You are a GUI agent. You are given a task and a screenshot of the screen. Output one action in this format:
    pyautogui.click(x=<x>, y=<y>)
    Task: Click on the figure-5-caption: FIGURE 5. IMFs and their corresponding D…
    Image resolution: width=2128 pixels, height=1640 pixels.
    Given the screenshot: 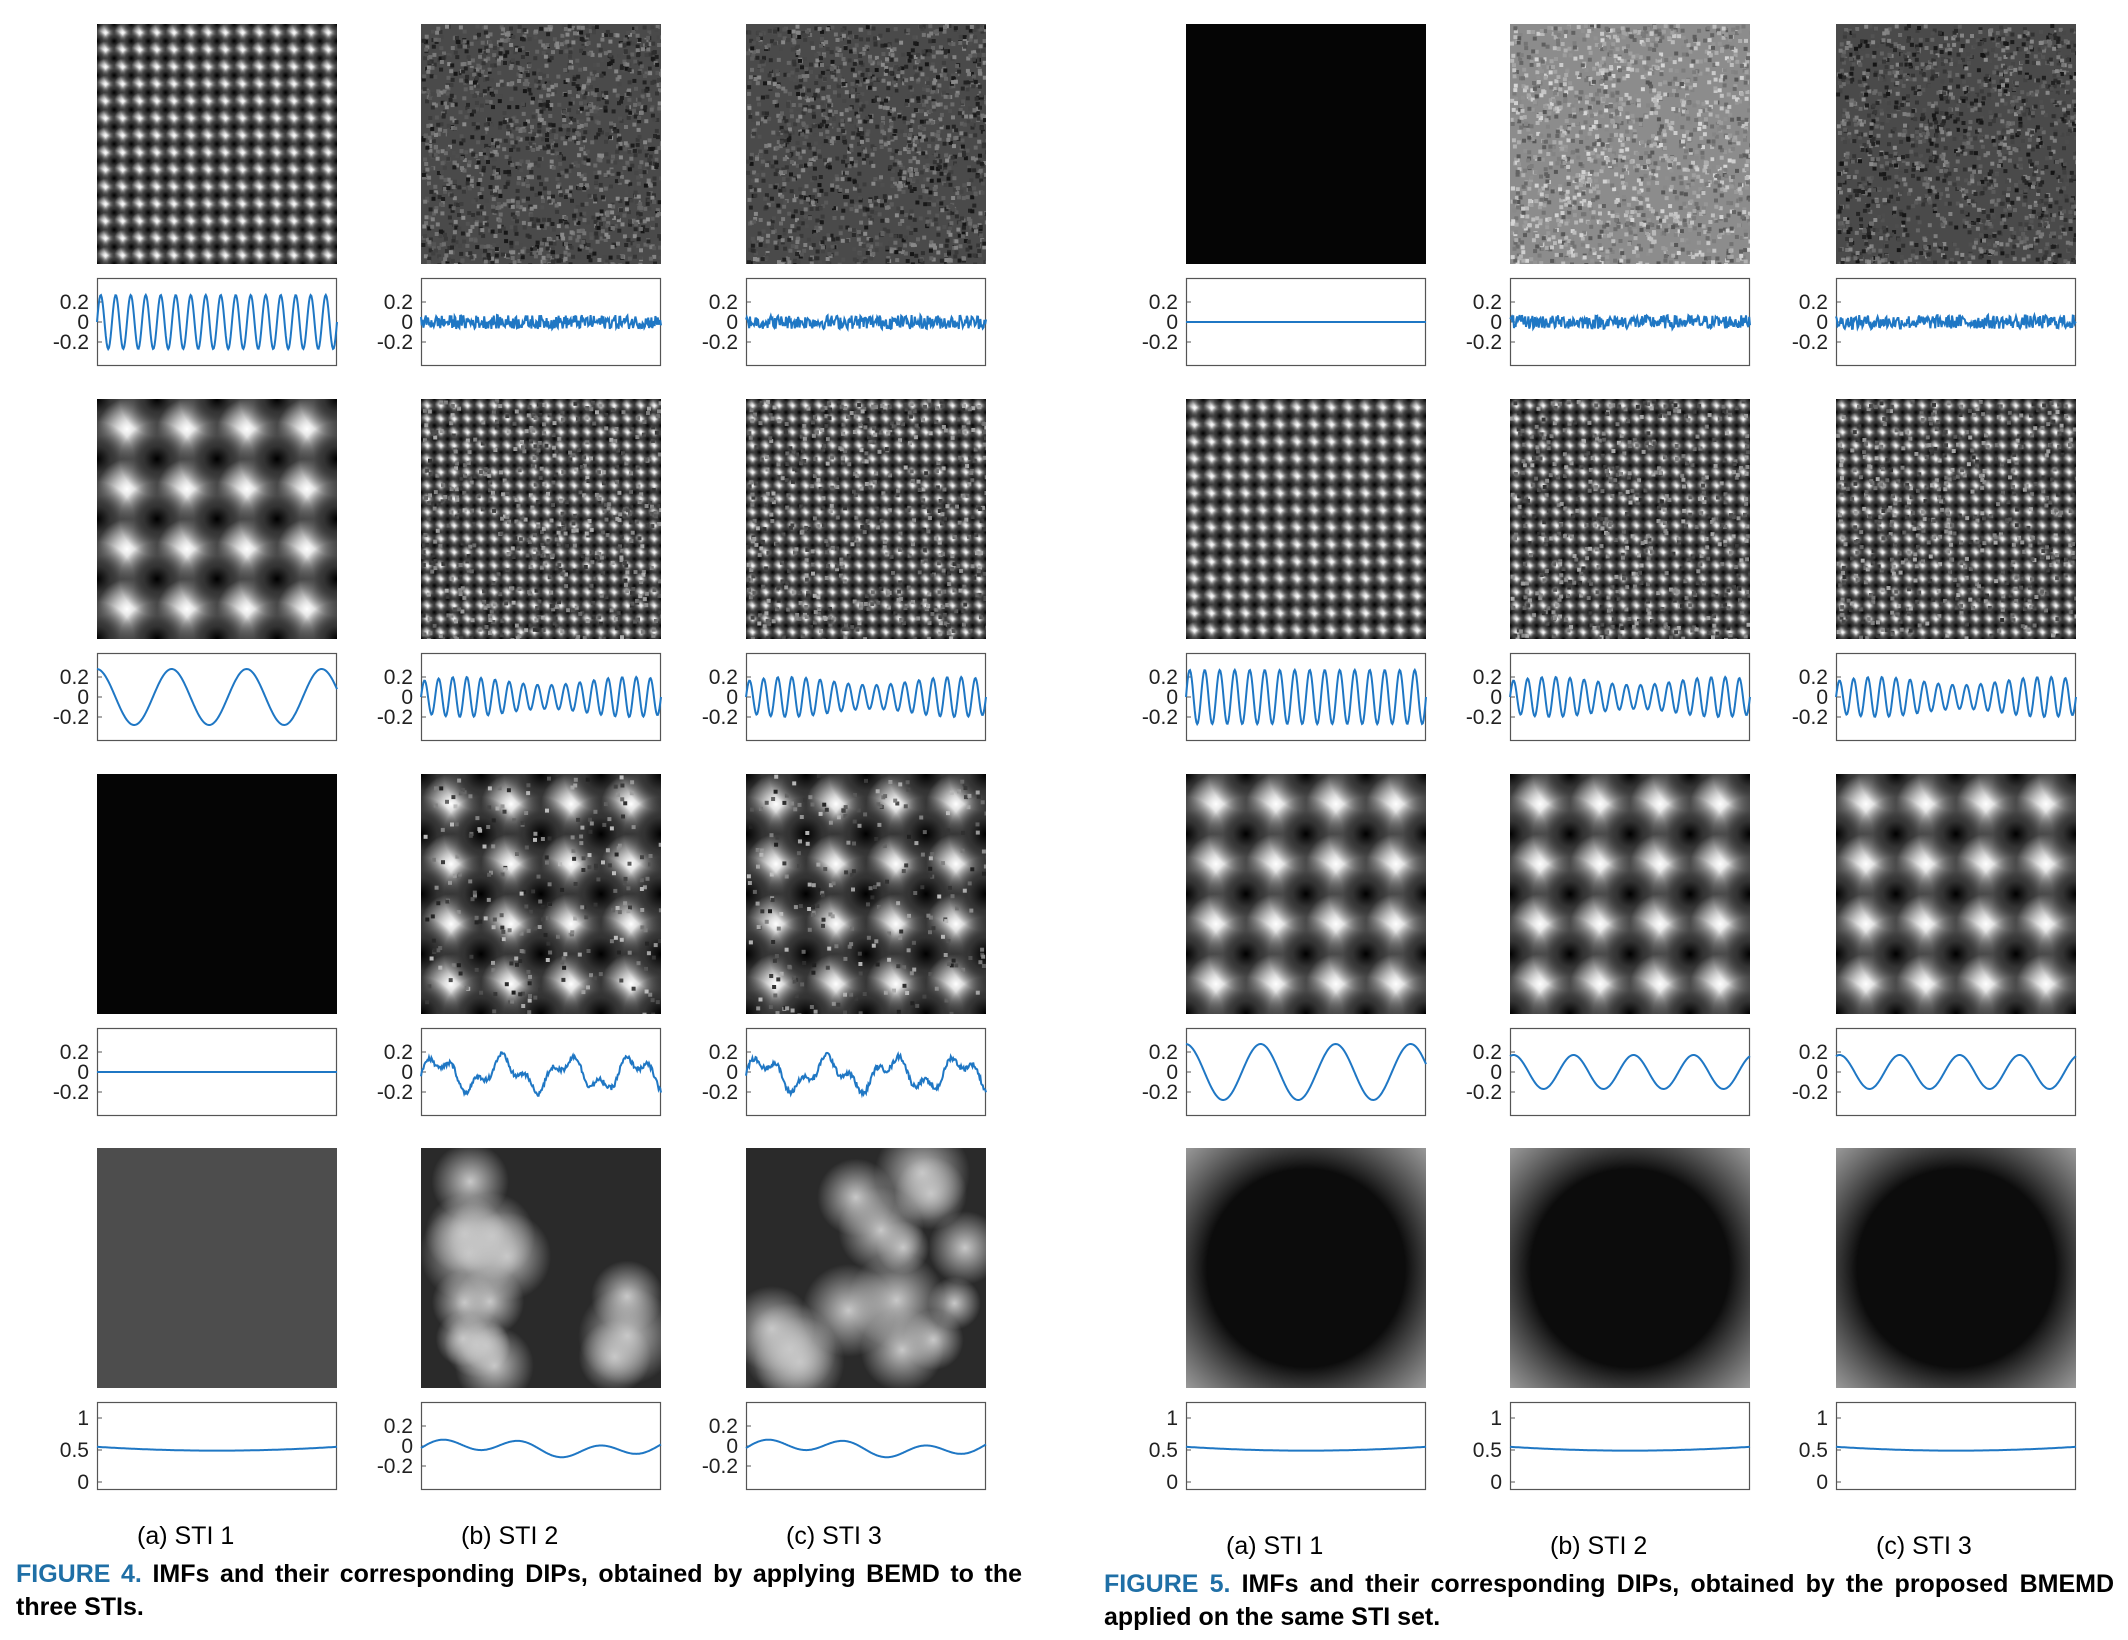 What is the action you would take?
    pyautogui.click(x=1609, y=1601)
    